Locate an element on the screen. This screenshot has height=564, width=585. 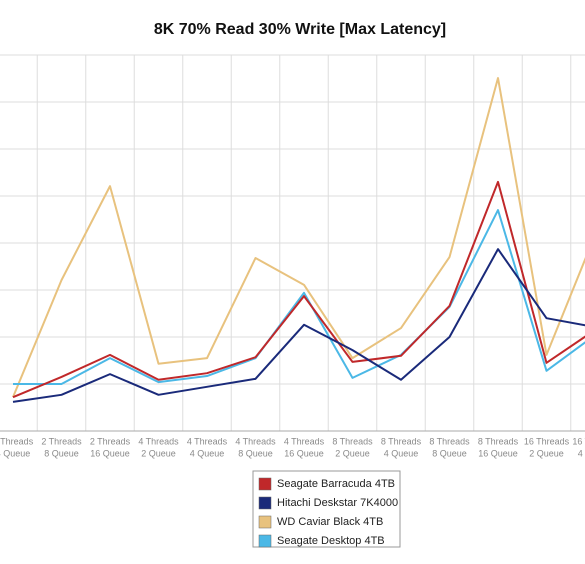
chart-title: 8K 70% Read 30% Write [Max Latency] is located at coordinates (300, 29).